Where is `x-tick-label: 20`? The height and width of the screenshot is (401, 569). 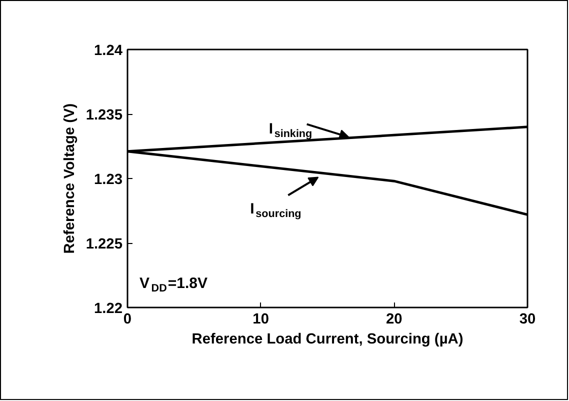 x-tick-label: 20 is located at coordinates (394, 320).